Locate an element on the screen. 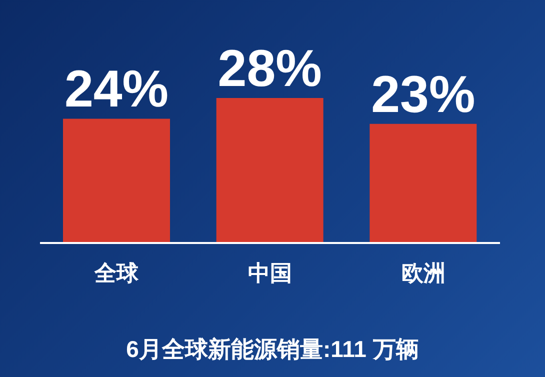  data-label: 24% is located at coordinates (116, 89).